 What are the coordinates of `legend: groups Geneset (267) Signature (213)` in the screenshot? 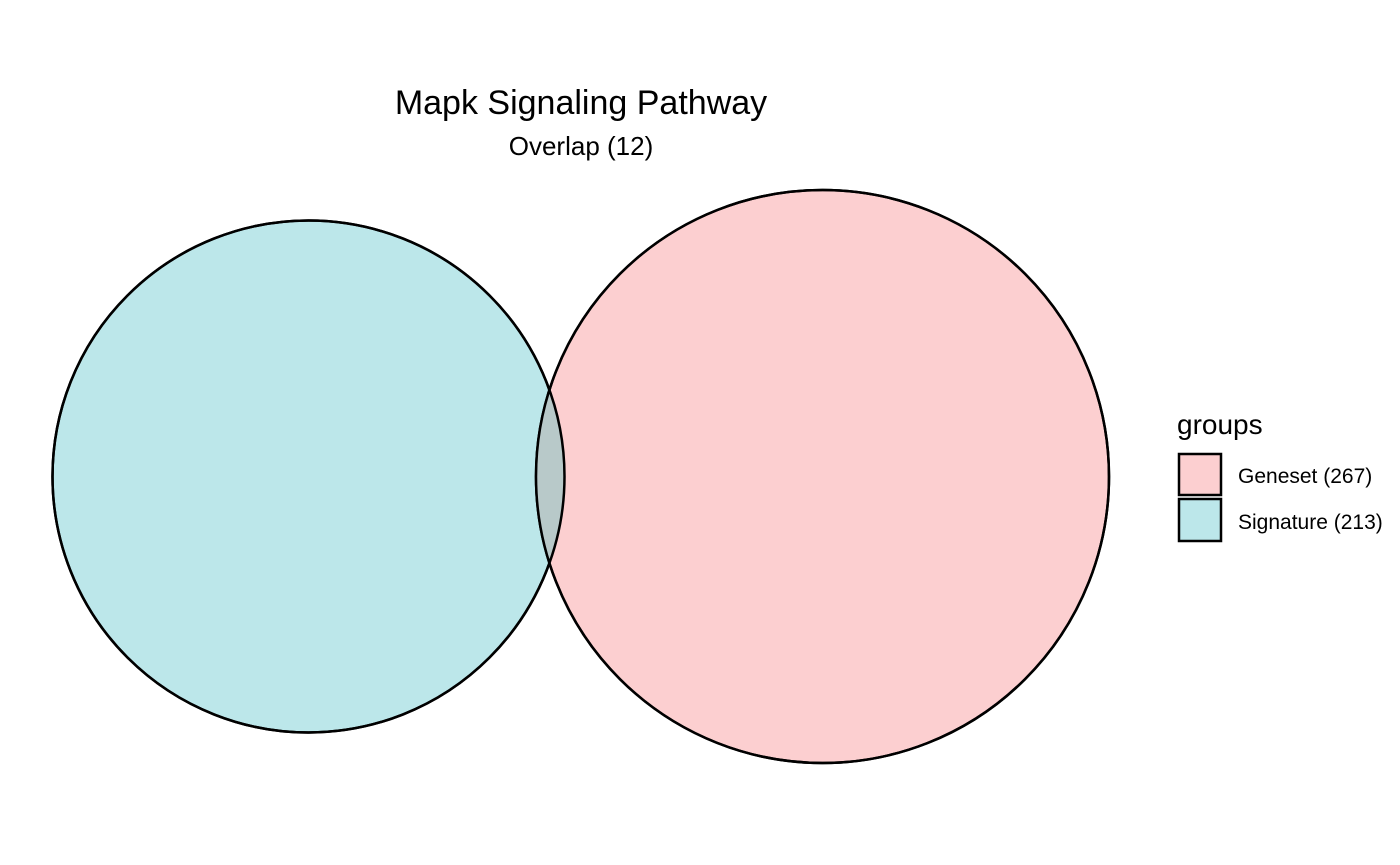 It's located at (1280, 476).